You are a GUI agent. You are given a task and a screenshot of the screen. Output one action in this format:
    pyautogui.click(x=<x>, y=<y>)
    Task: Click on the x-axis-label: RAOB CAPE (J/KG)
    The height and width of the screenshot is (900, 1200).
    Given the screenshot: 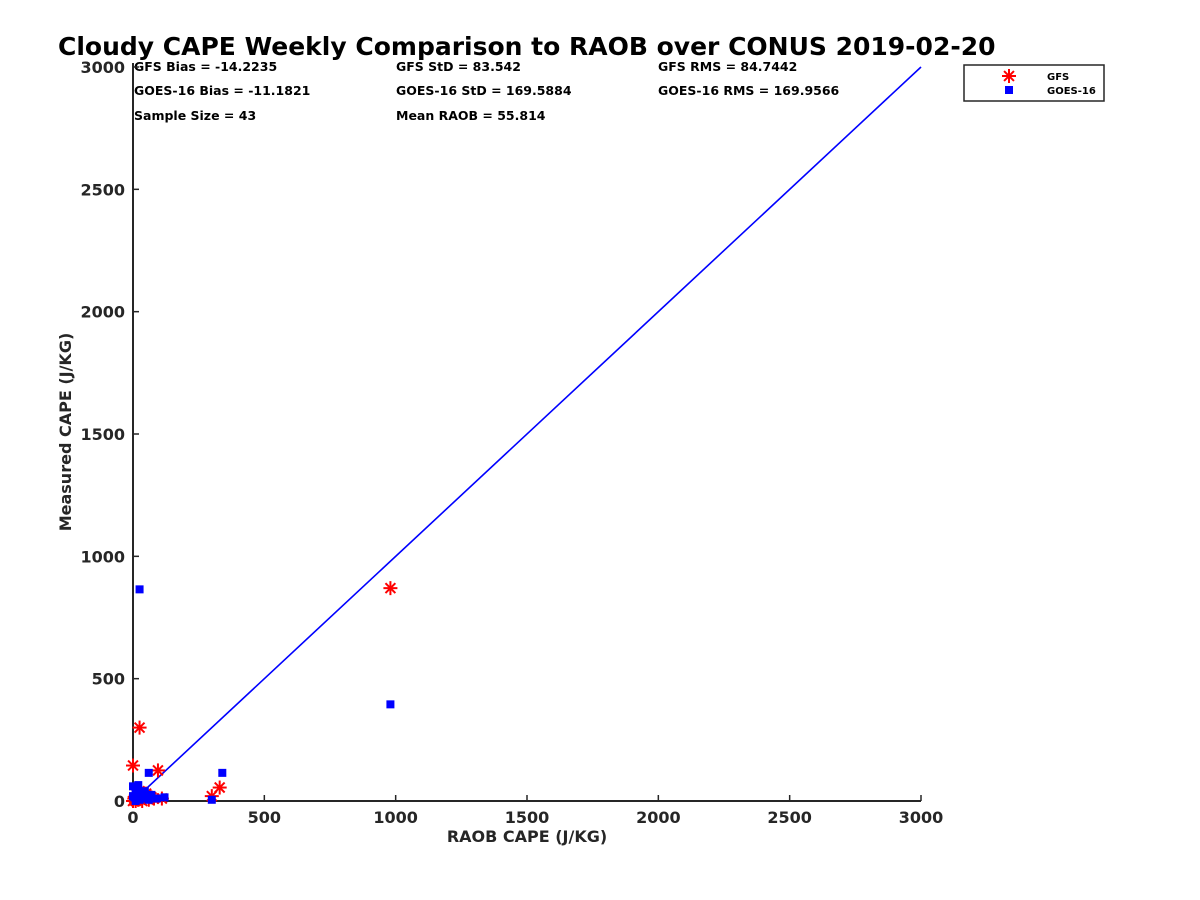 What is the action you would take?
    pyautogui.click(x=527, y=836)
    